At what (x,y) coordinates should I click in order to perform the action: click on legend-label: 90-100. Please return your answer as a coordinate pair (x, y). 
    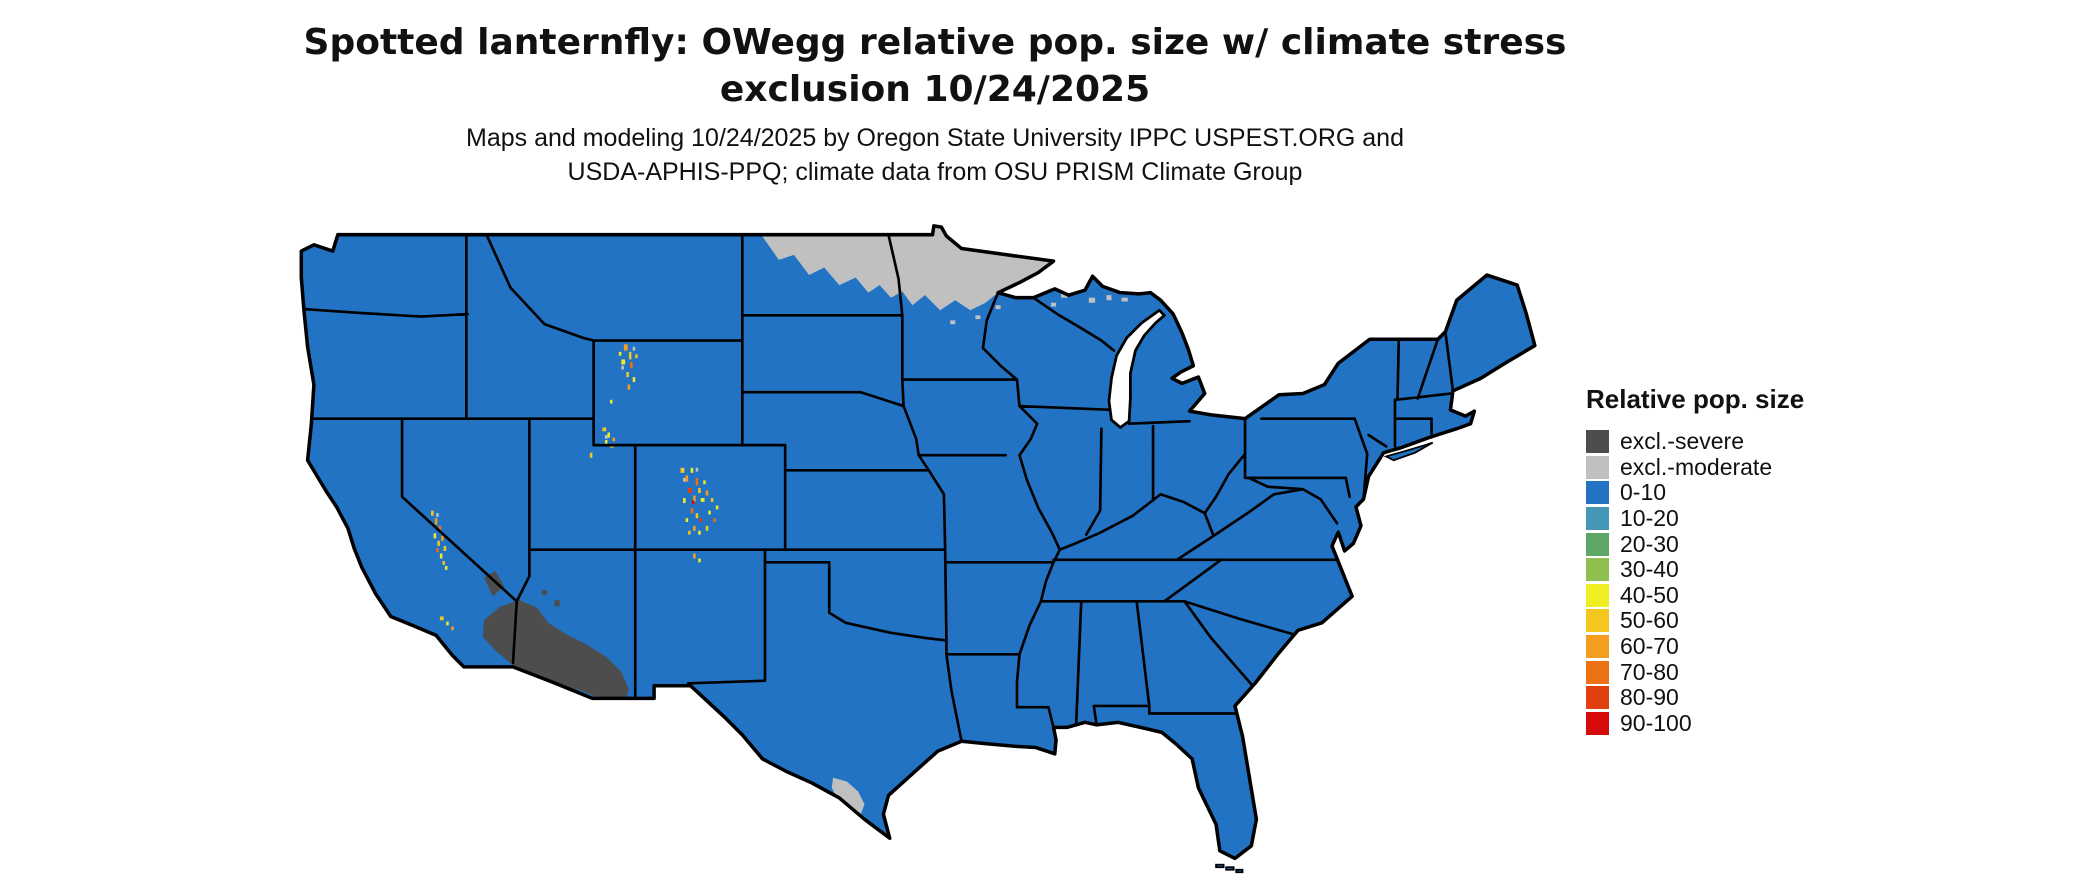
    Looking at the image, I should click on (1656, 722).